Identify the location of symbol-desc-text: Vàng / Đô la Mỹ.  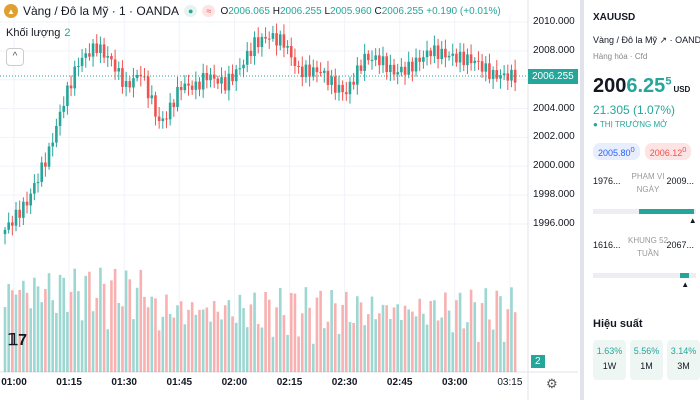
(625, 40).